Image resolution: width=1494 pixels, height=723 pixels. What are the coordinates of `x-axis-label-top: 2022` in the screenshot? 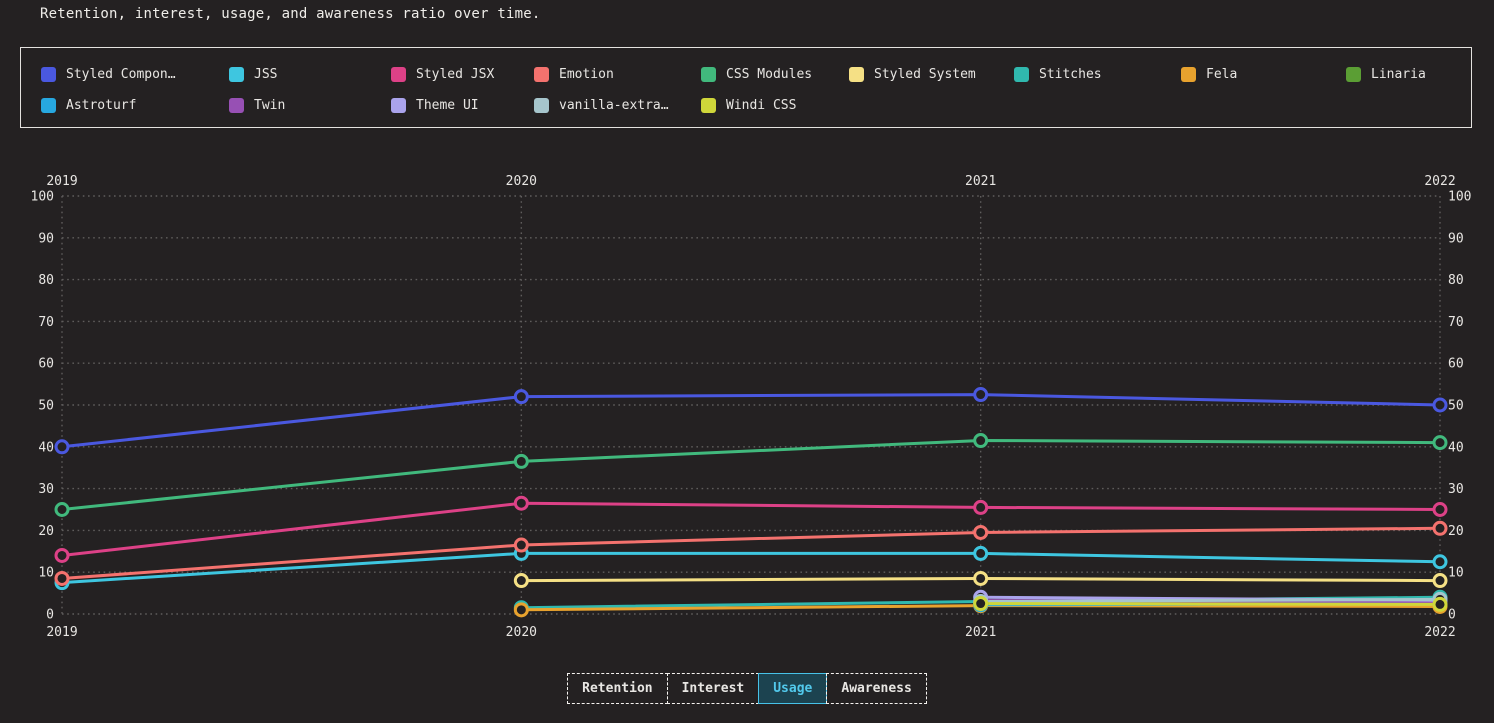 It's located at (1439, 181).